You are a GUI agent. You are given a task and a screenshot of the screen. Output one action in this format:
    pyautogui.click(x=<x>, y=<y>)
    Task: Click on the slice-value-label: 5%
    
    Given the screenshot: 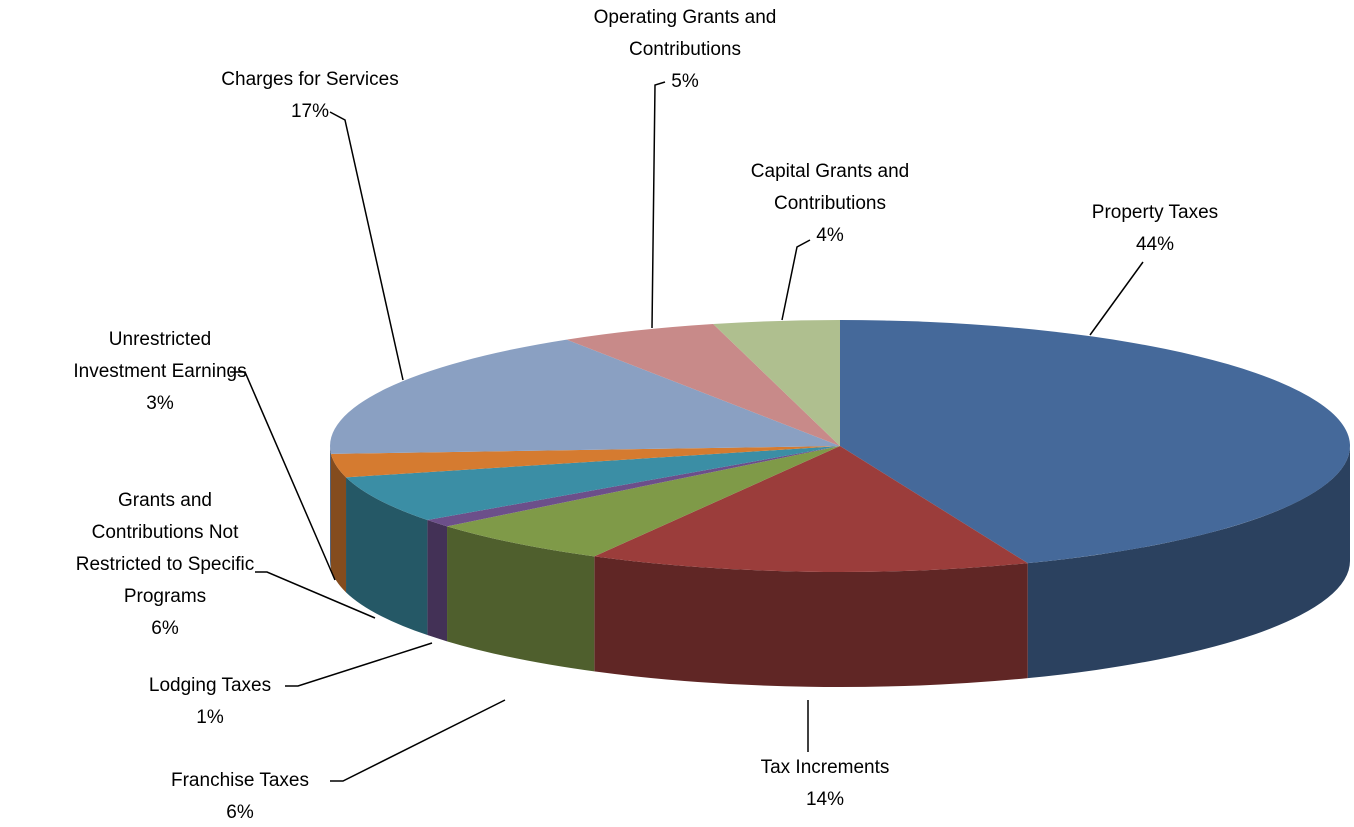 What is the action you would take?
    pyautogui.click(x=685, y=81)
    